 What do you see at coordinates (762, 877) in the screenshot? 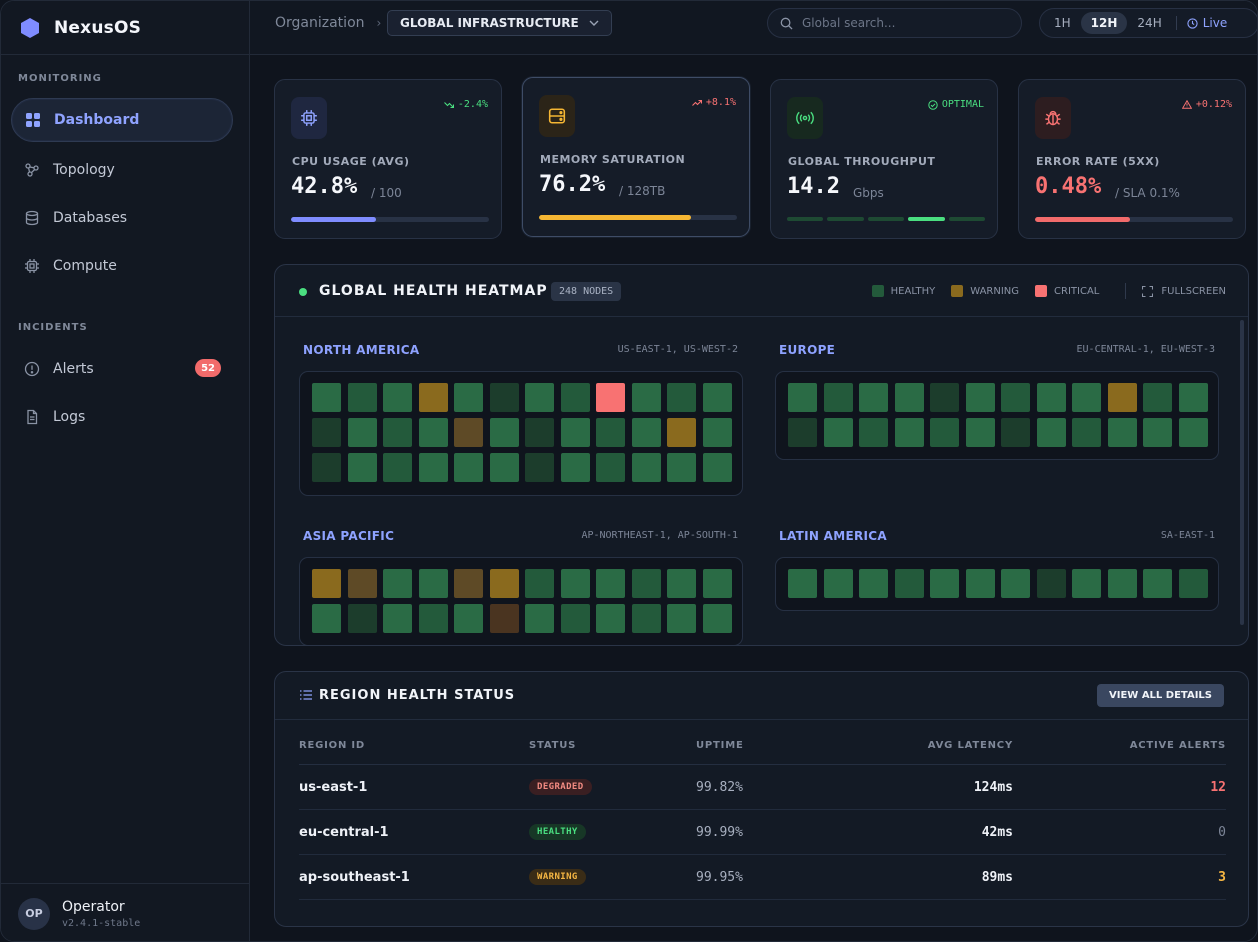
I see `table-row: ap-southeast-1 WARNING 99.95% 89ms 3` at bounding box center [762, 877].